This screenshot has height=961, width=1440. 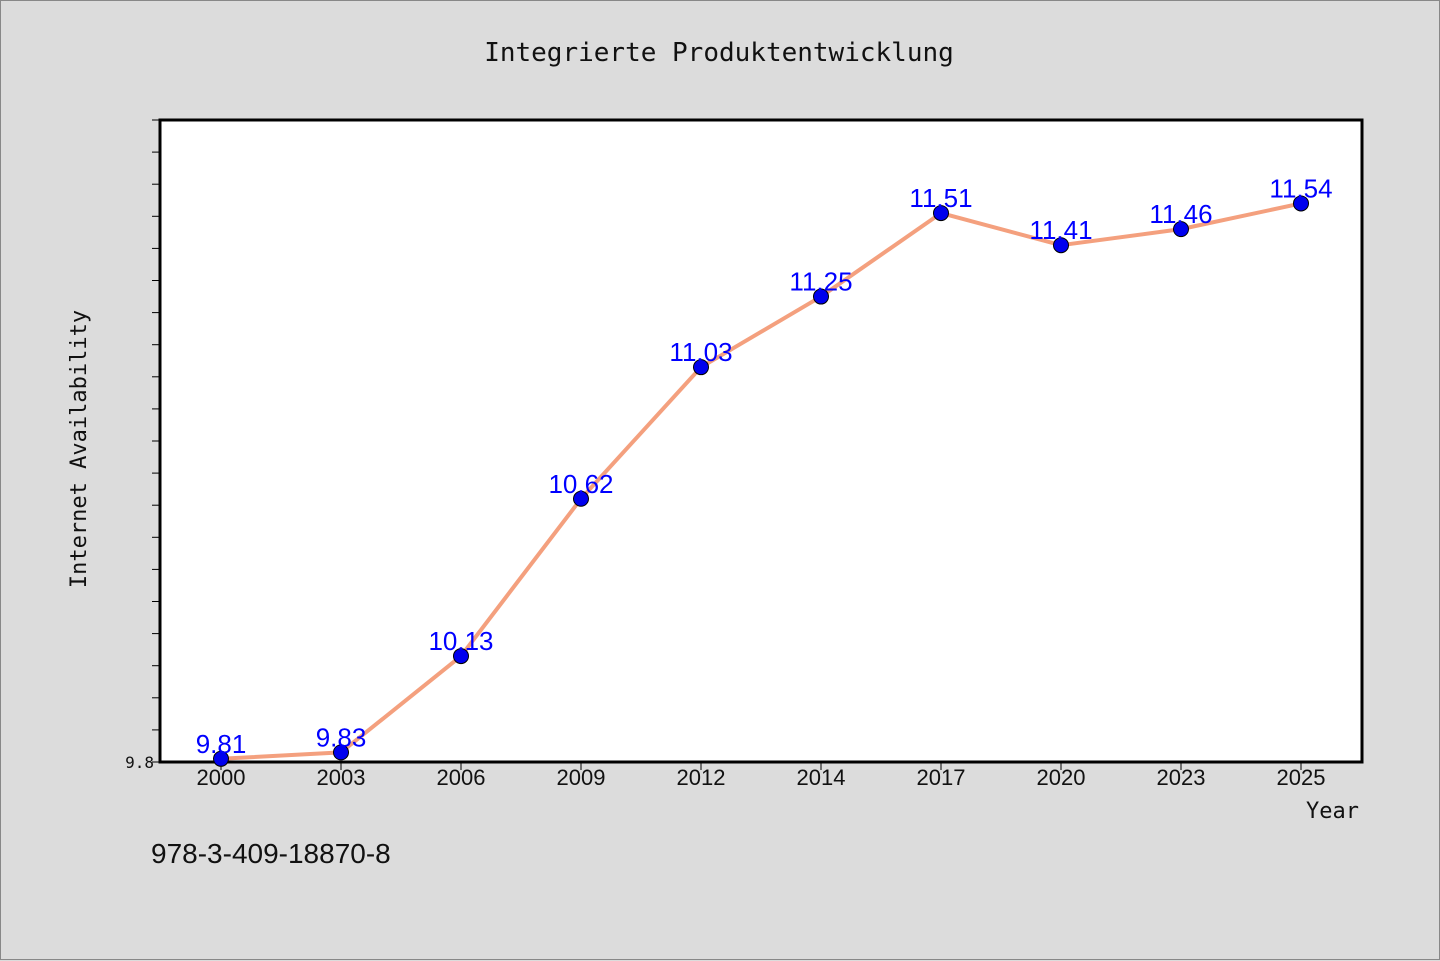 What do you see at coordinates (941, 777) in the screenshot?
I see `x-tick-label: 2017` at bounding box center [941, 777].